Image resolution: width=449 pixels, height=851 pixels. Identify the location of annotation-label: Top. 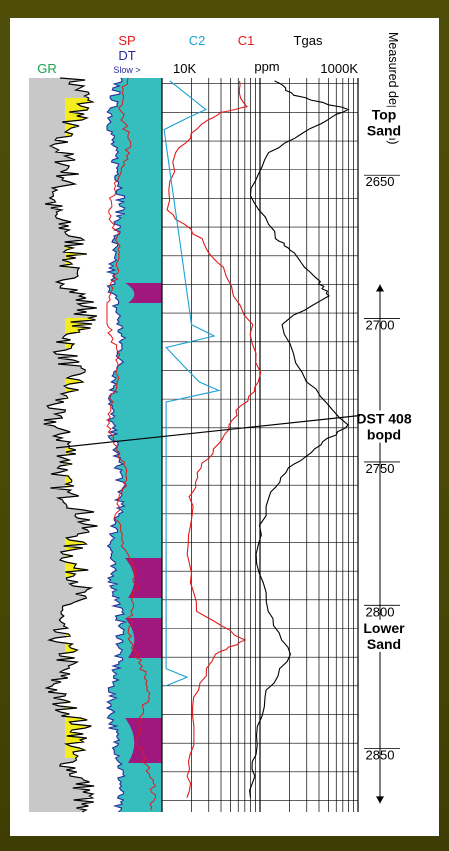
(384, 115).